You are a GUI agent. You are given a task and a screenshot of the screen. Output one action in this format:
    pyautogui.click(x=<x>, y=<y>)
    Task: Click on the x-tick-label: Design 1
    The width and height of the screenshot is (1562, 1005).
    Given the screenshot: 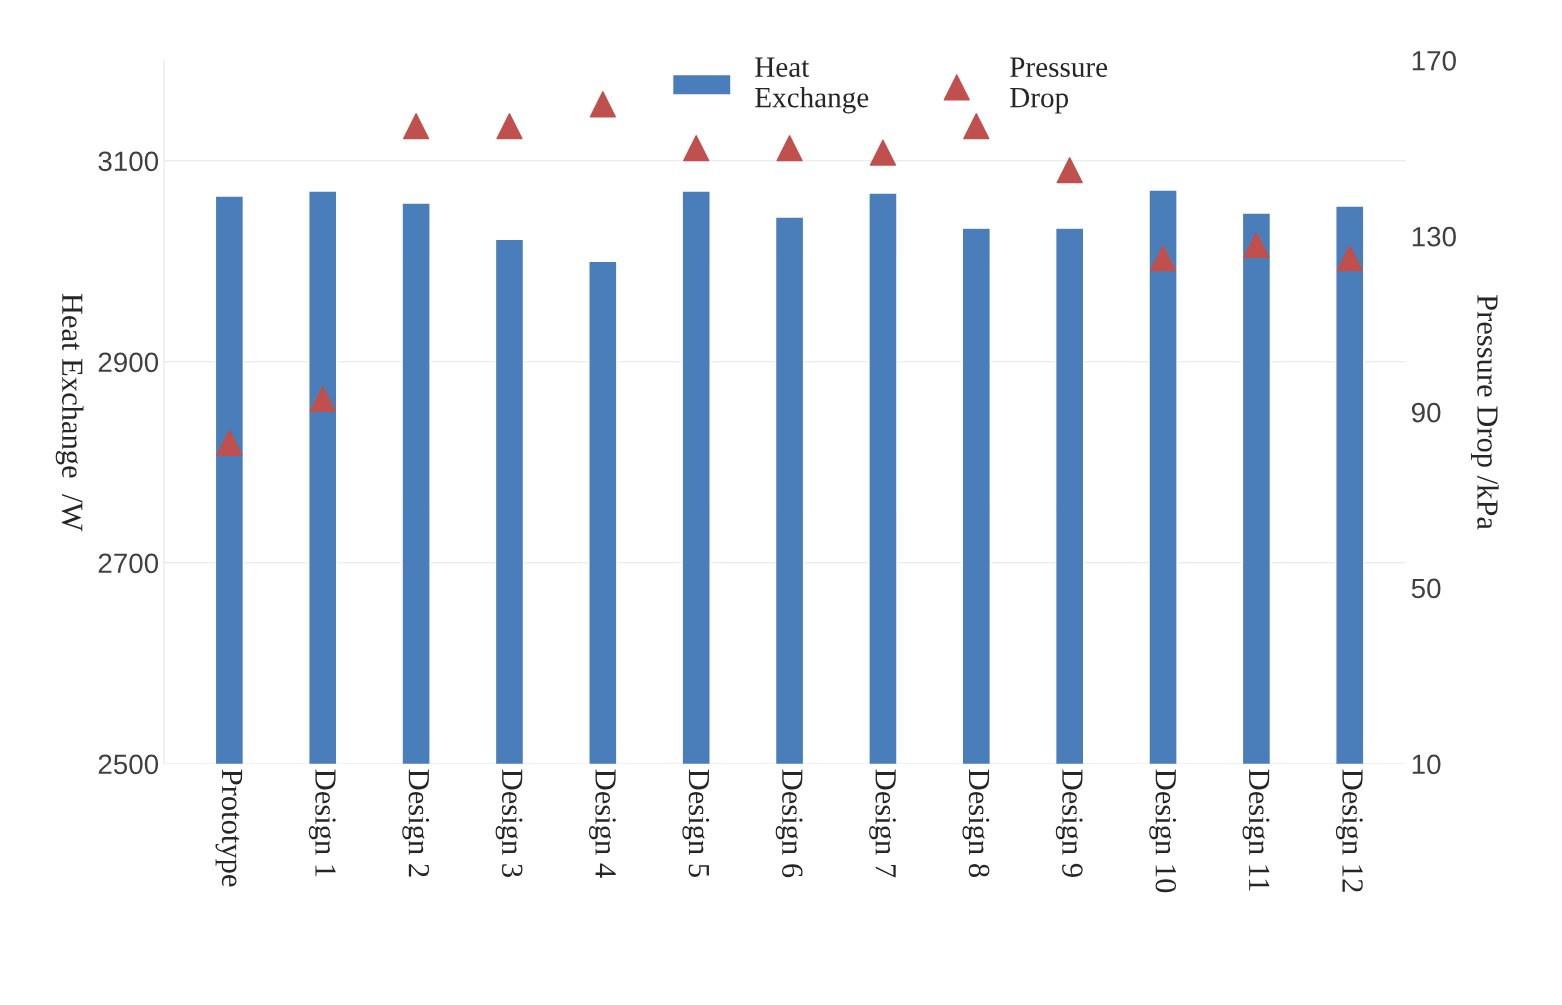 What is the action you would take?
    pyautogui.click(x=322, y=823)
    